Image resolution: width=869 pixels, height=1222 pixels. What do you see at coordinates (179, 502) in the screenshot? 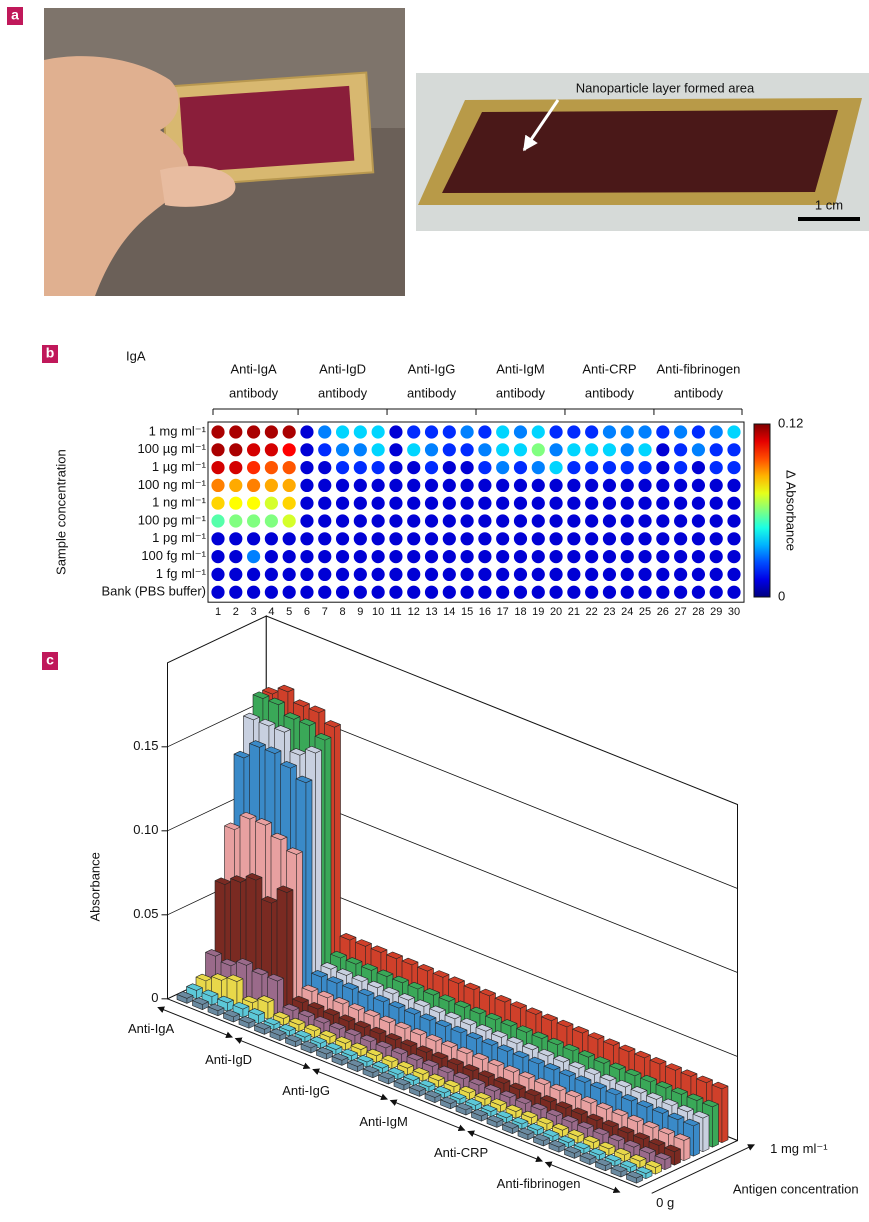
I see `row-label: 1 ng ml⁻¹` at bounding box center [179, 502].